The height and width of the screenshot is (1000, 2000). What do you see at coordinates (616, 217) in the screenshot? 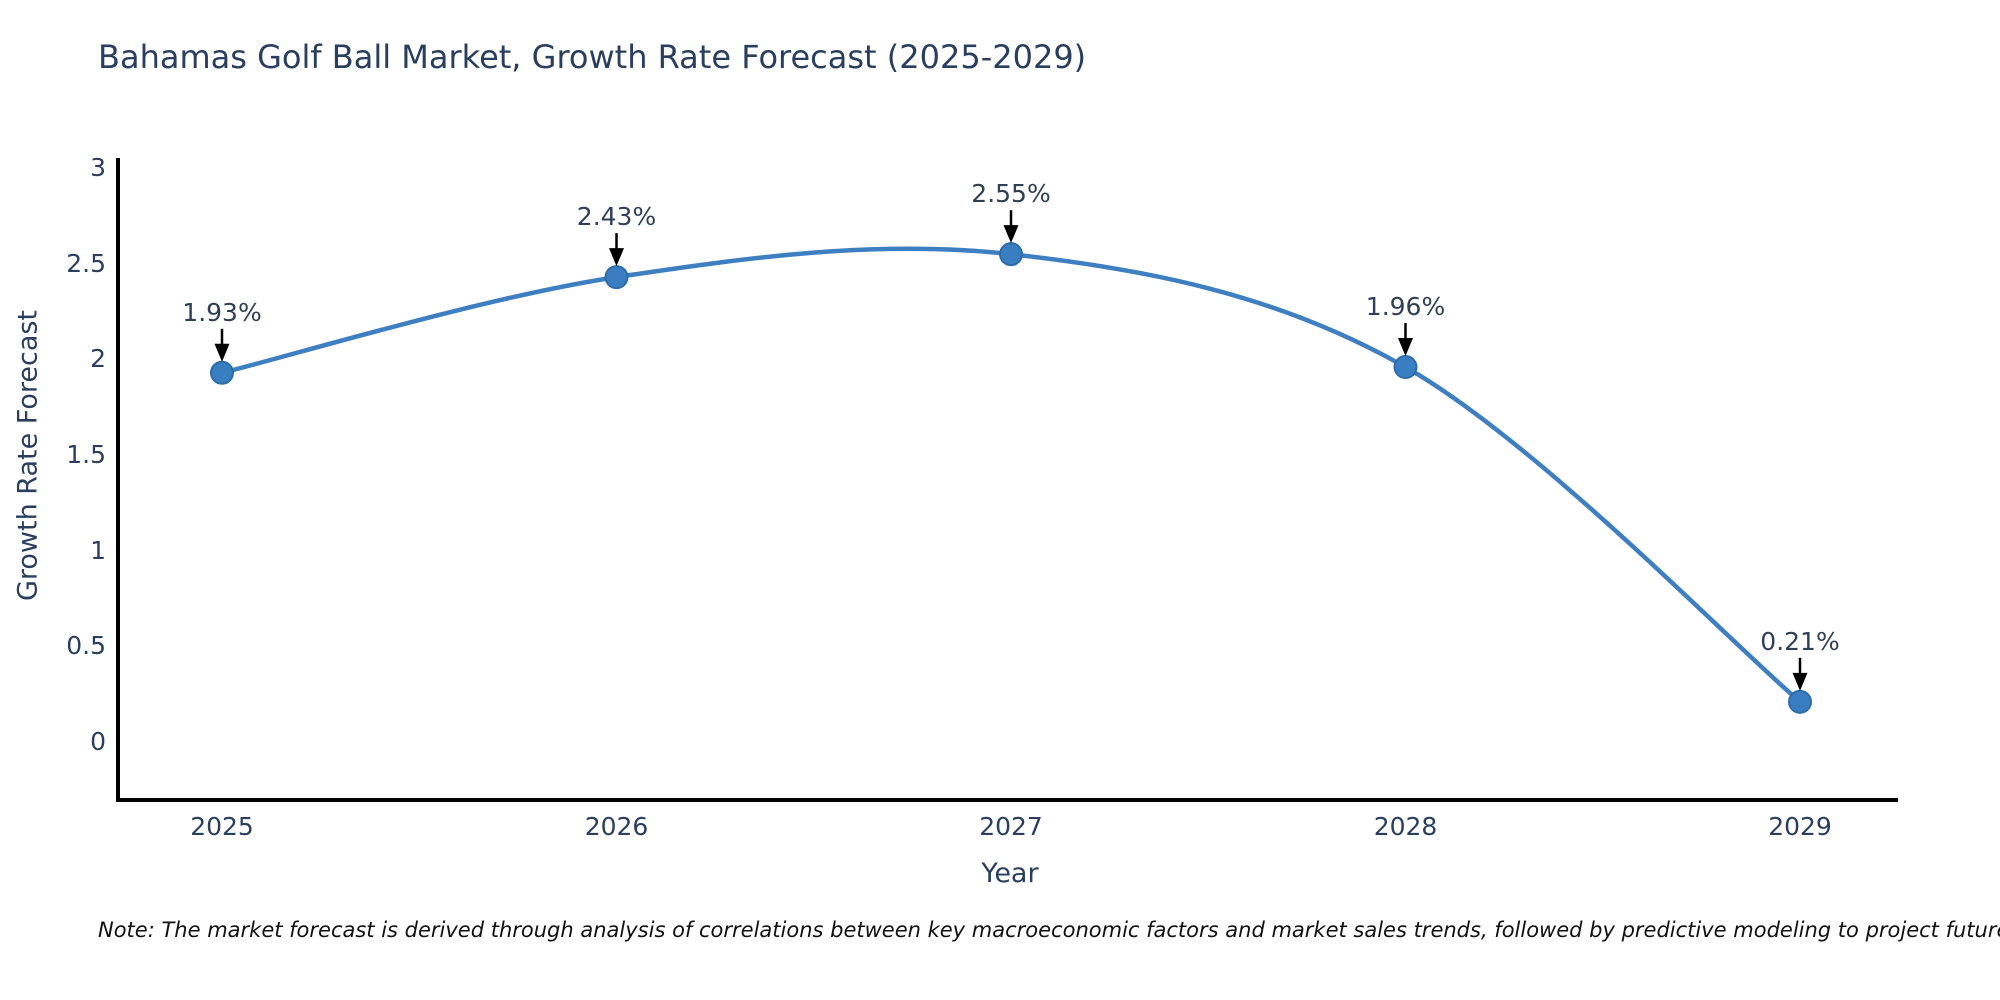
I see `annotation-label: 2.43%` at bounding box center [616, 217].